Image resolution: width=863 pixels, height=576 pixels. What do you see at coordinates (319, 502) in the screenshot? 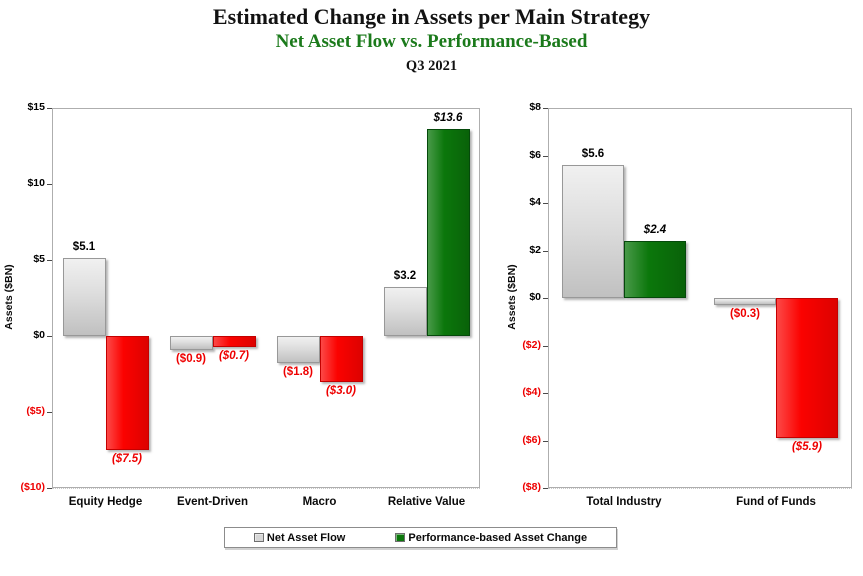
I see `category-label: Macro` at bounding box center [319, 502].